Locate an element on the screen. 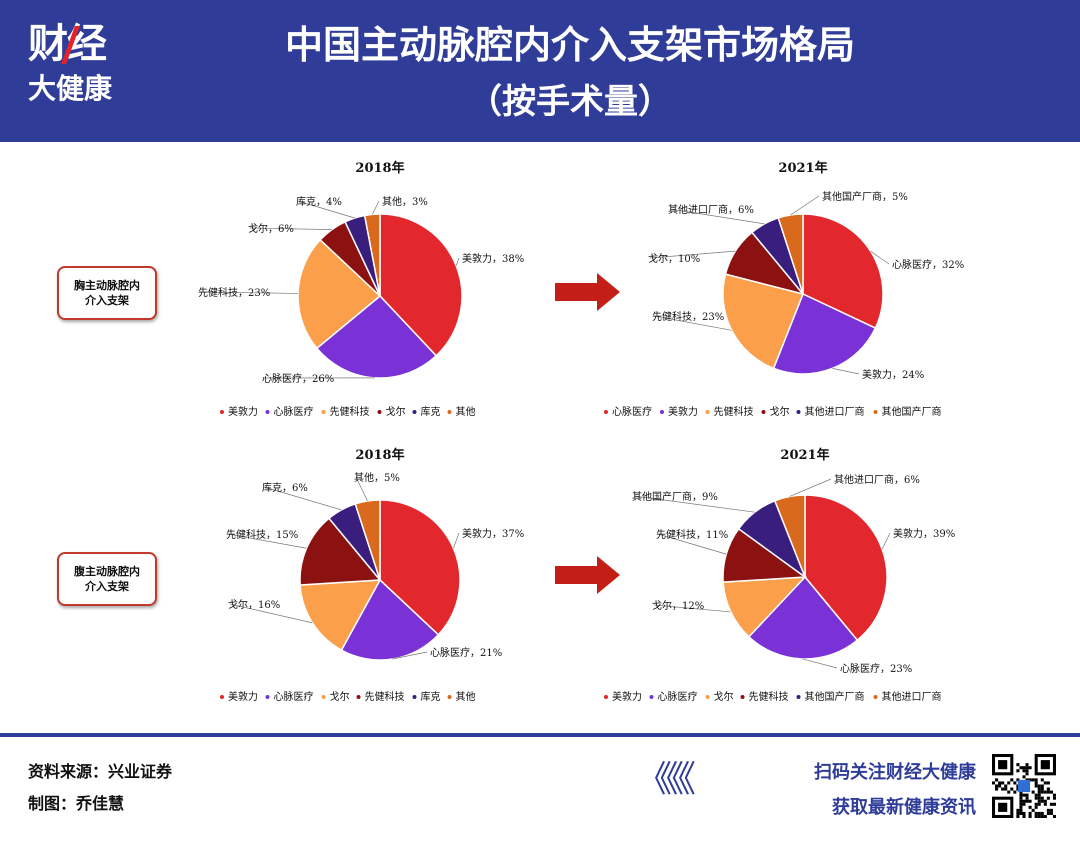 This screenshot has width=1080, height=841. chart-author: 制图：乔佳慧 is located at coordinates (76, 803).